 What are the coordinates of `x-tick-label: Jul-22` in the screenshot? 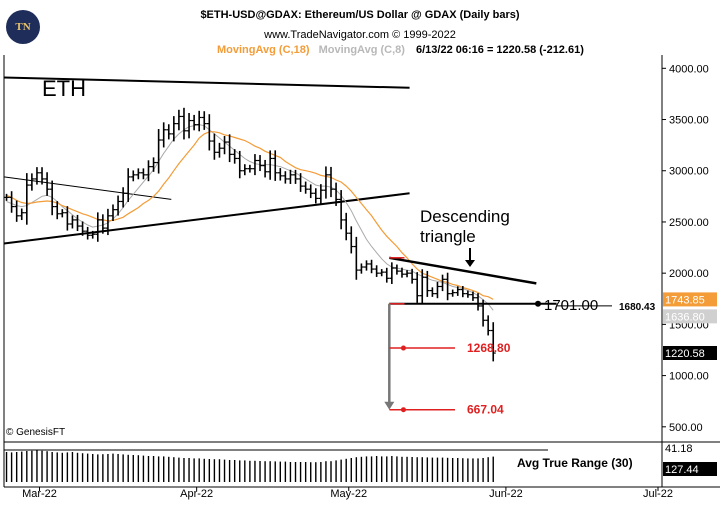 It's located at (658, 494).